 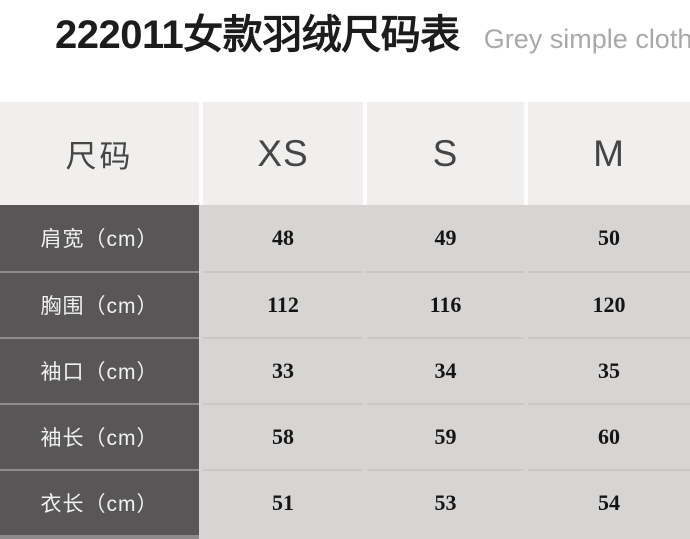 I want to click on table-row: 肩宽（cm） 48 49 50, so click(x=345, y=238).